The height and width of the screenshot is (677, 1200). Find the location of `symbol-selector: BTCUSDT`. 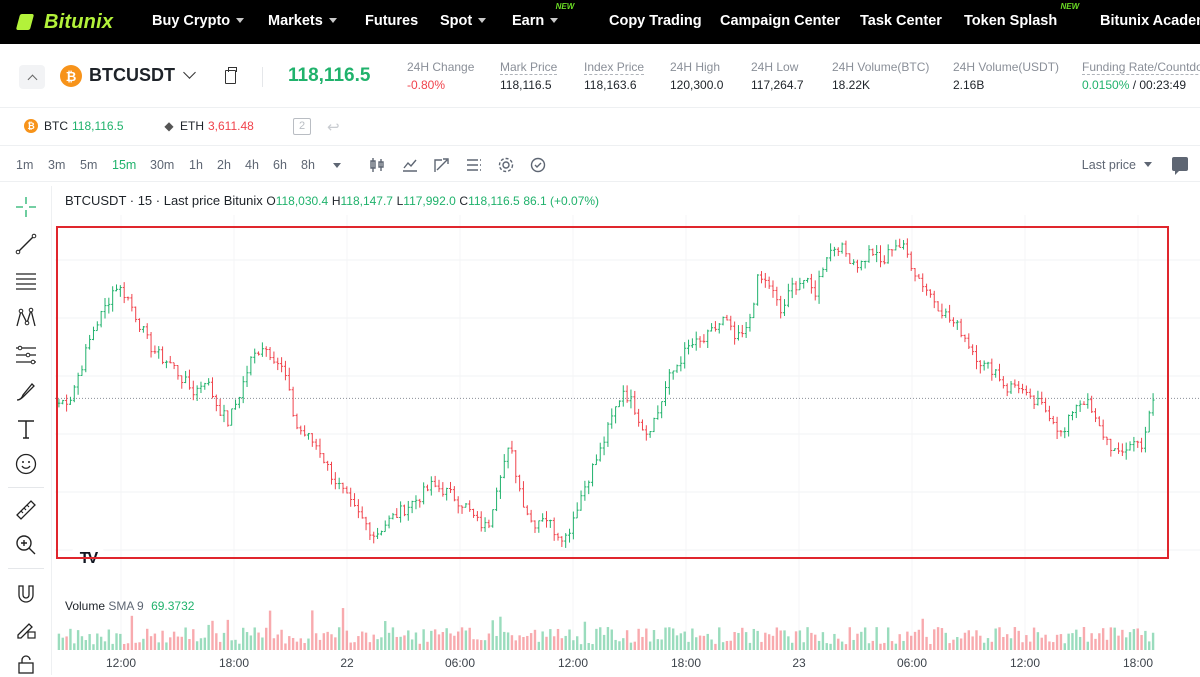

symbol-selector: BTCUSDT is located at coordinates (132, 75).